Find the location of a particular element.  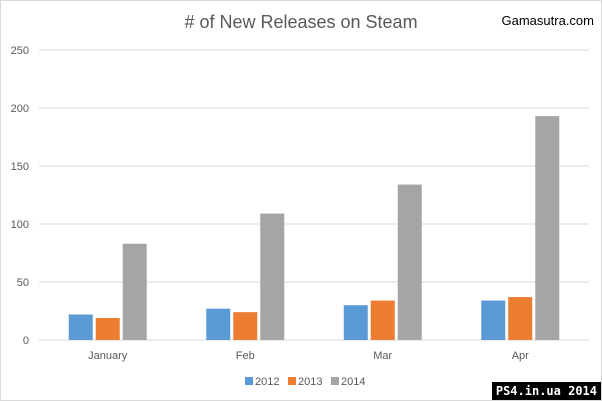

y-tick-label: 200 is located at coordinates (20, 109).